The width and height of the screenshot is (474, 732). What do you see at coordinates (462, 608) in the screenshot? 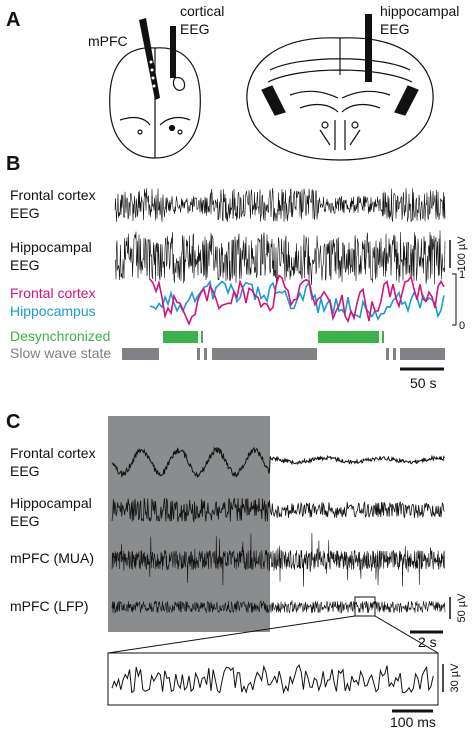
I see `scale-label: 50 µV` at bounding box center [462, 608].